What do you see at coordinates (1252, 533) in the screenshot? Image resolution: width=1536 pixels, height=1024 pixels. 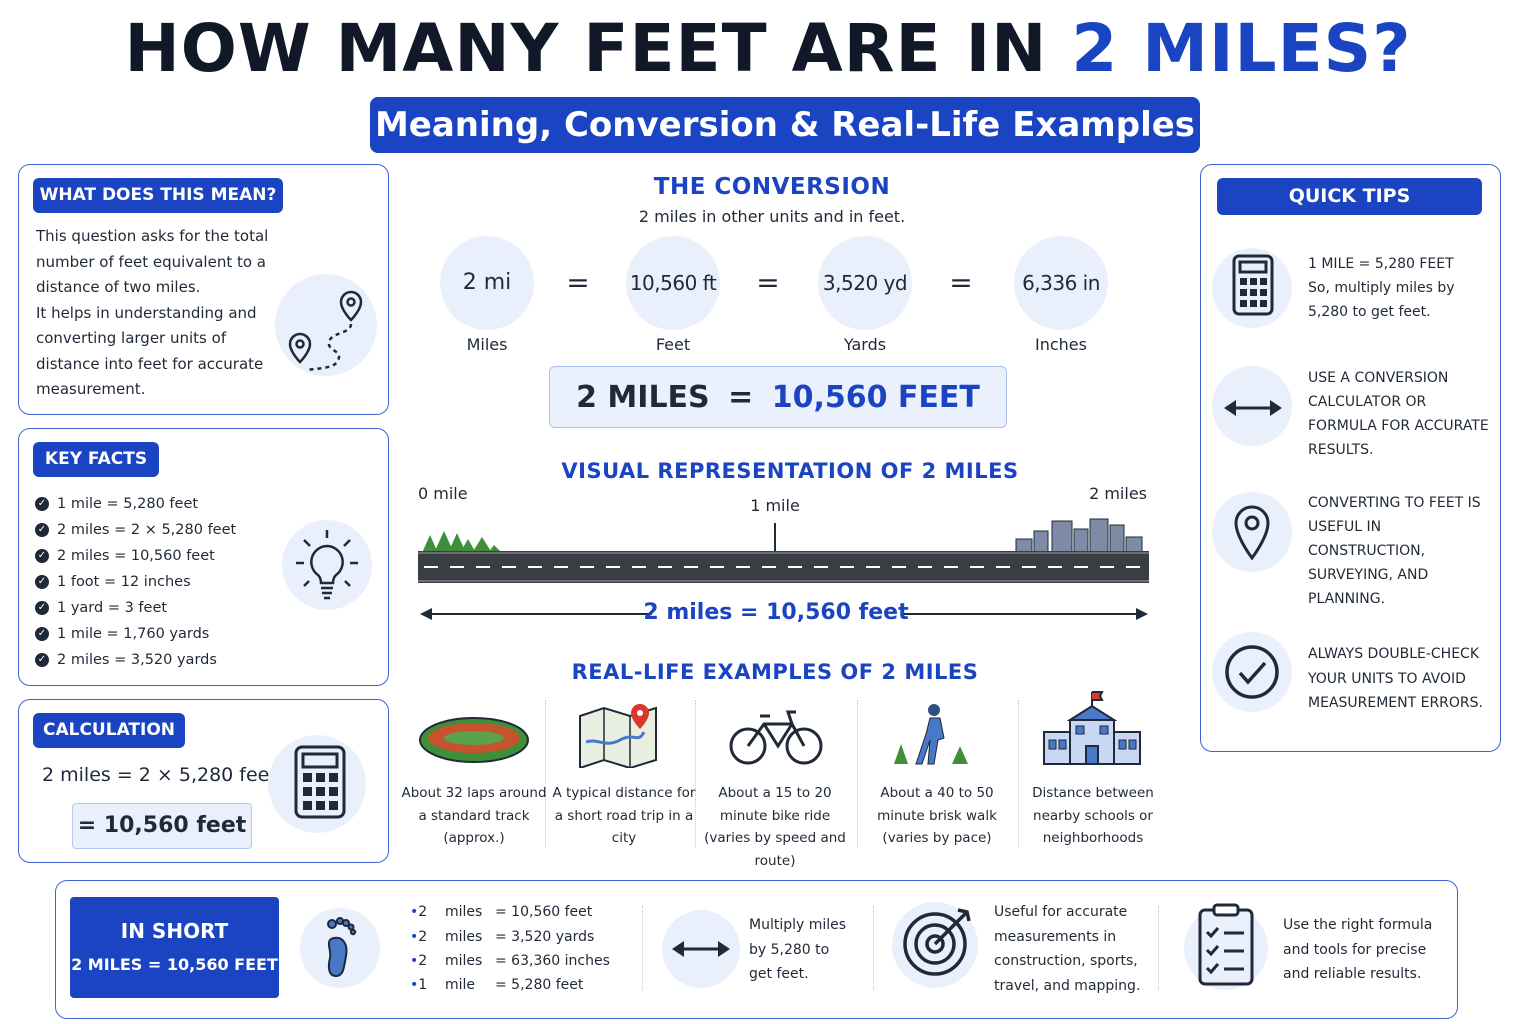 I see `pin-icon` at bounding box center [1252, 533].